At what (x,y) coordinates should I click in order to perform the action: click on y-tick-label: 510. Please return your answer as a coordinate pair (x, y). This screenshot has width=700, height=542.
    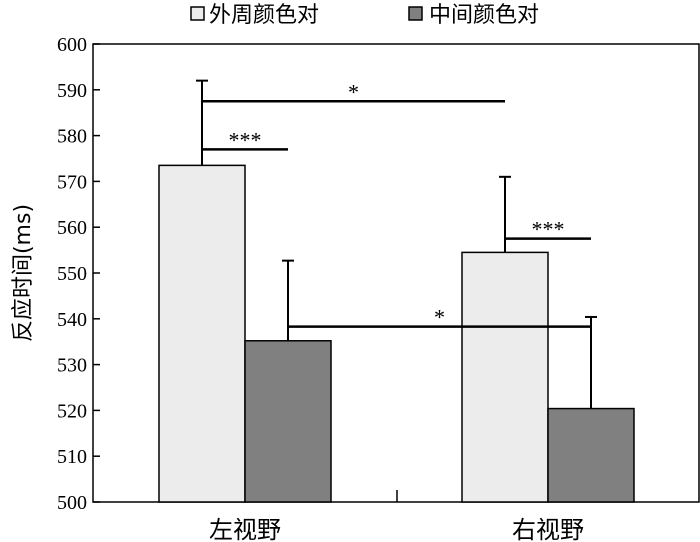
    Looking at the image, I should click on (72, 457).